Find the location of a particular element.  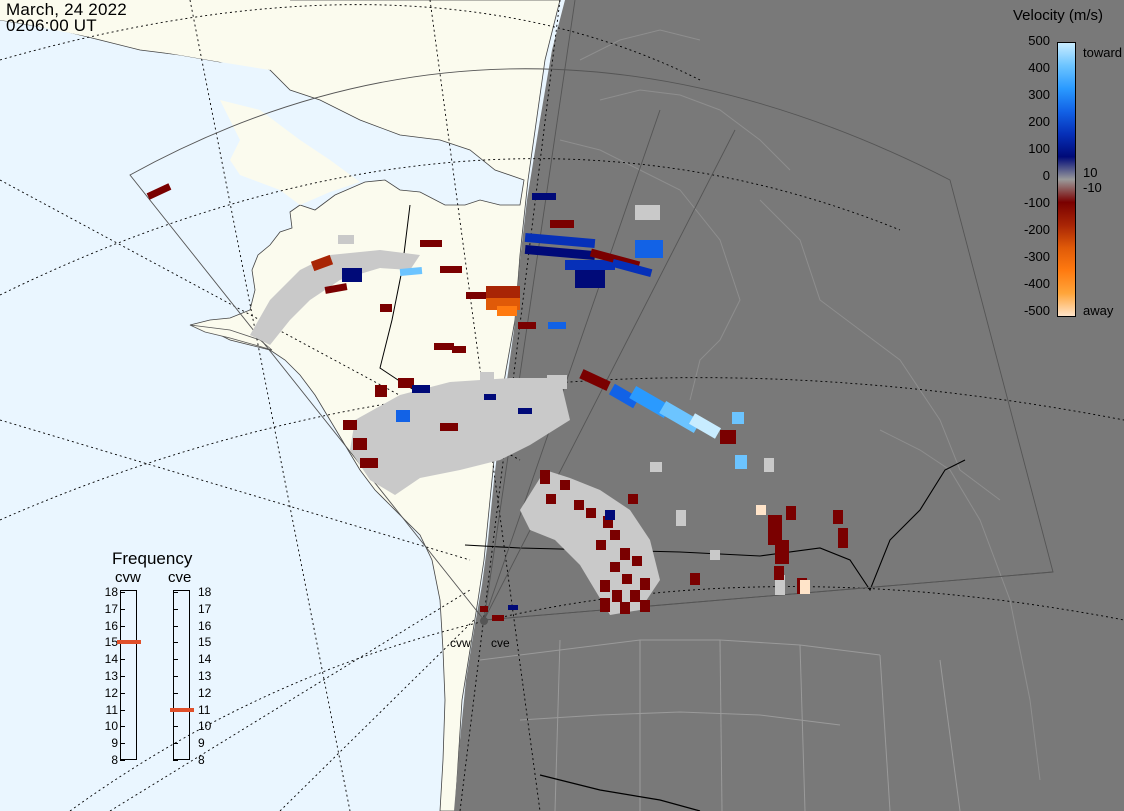

away-label: away is located at coordinates (1098, 310).